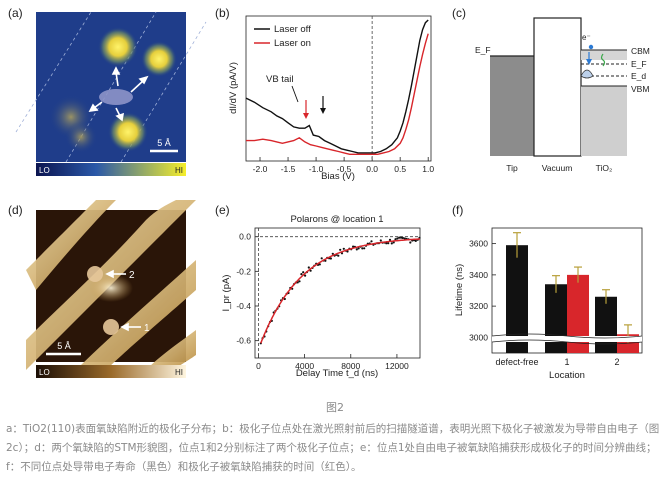  Describe the element at coordinates (282, 36) in the screenshot. I see `legend: Laser off Laser on` at that location.